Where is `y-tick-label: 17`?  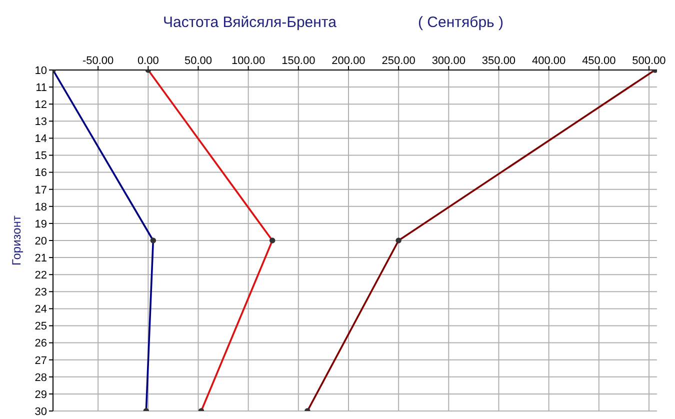 y-tick-label: 17 is located at coordinates (40, 190).